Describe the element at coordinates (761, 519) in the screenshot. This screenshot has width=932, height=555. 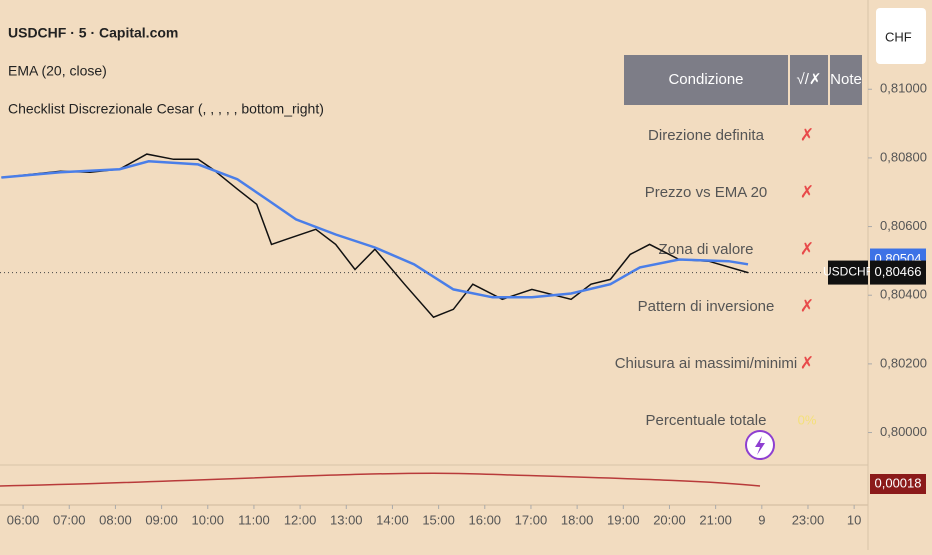
I see `x-tick-label: 9` at that location.